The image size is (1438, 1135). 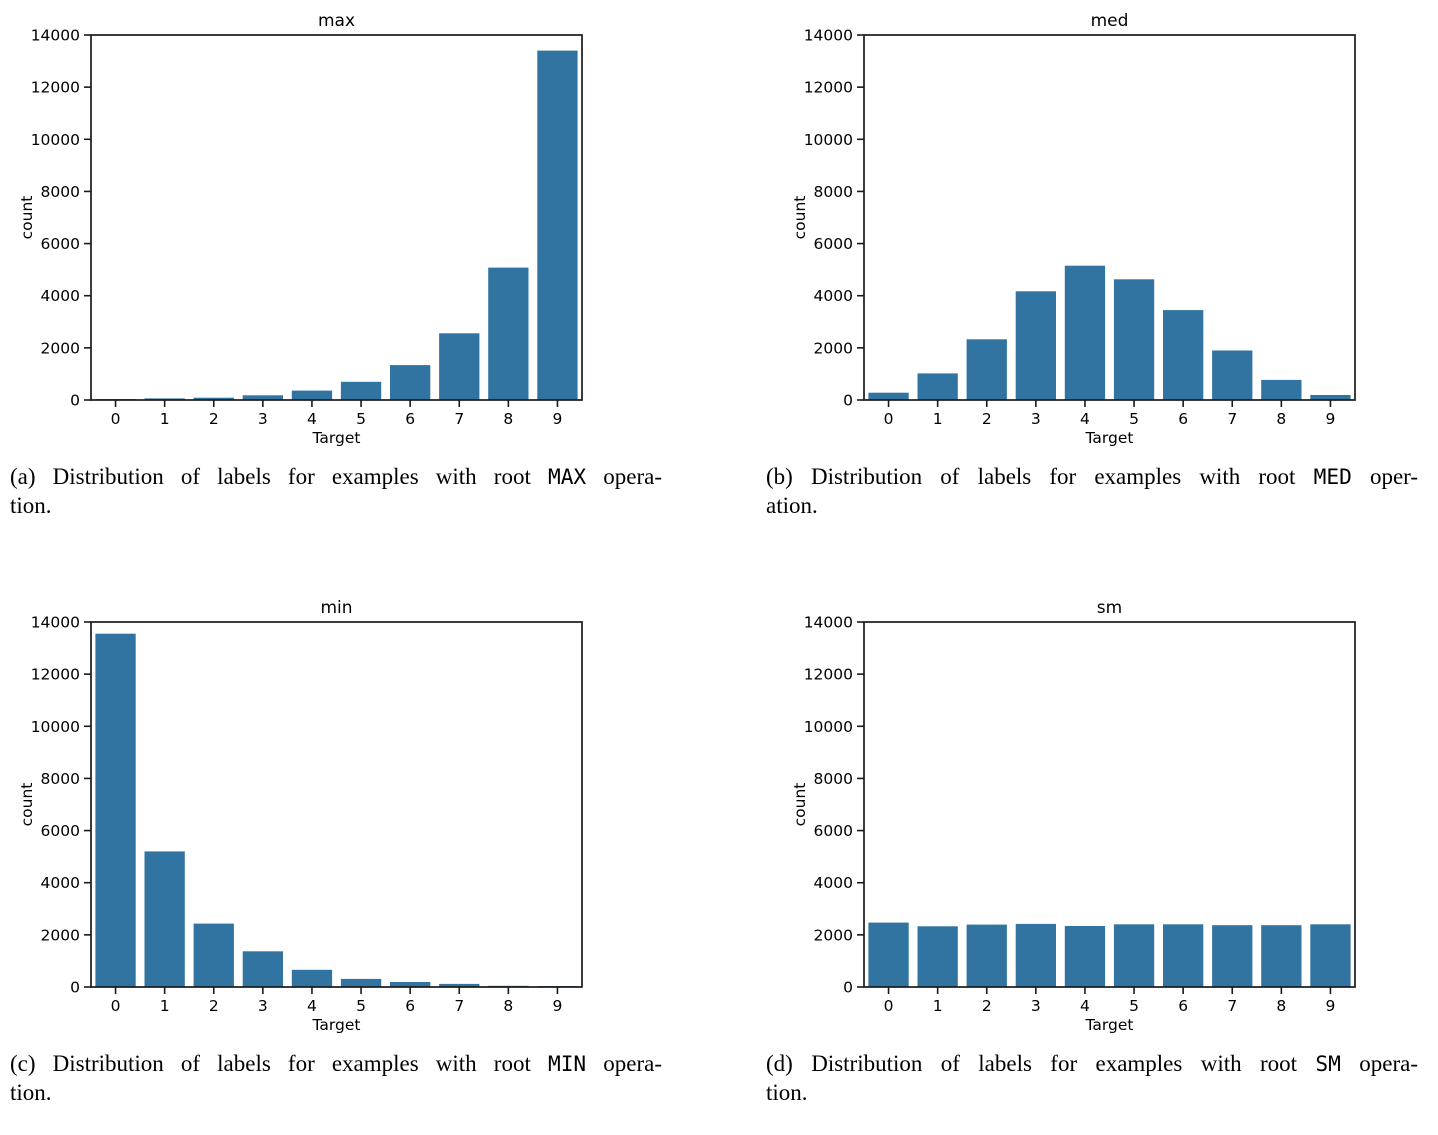 I want to click on subcaption-label: (a), so click(x=23, y=476).